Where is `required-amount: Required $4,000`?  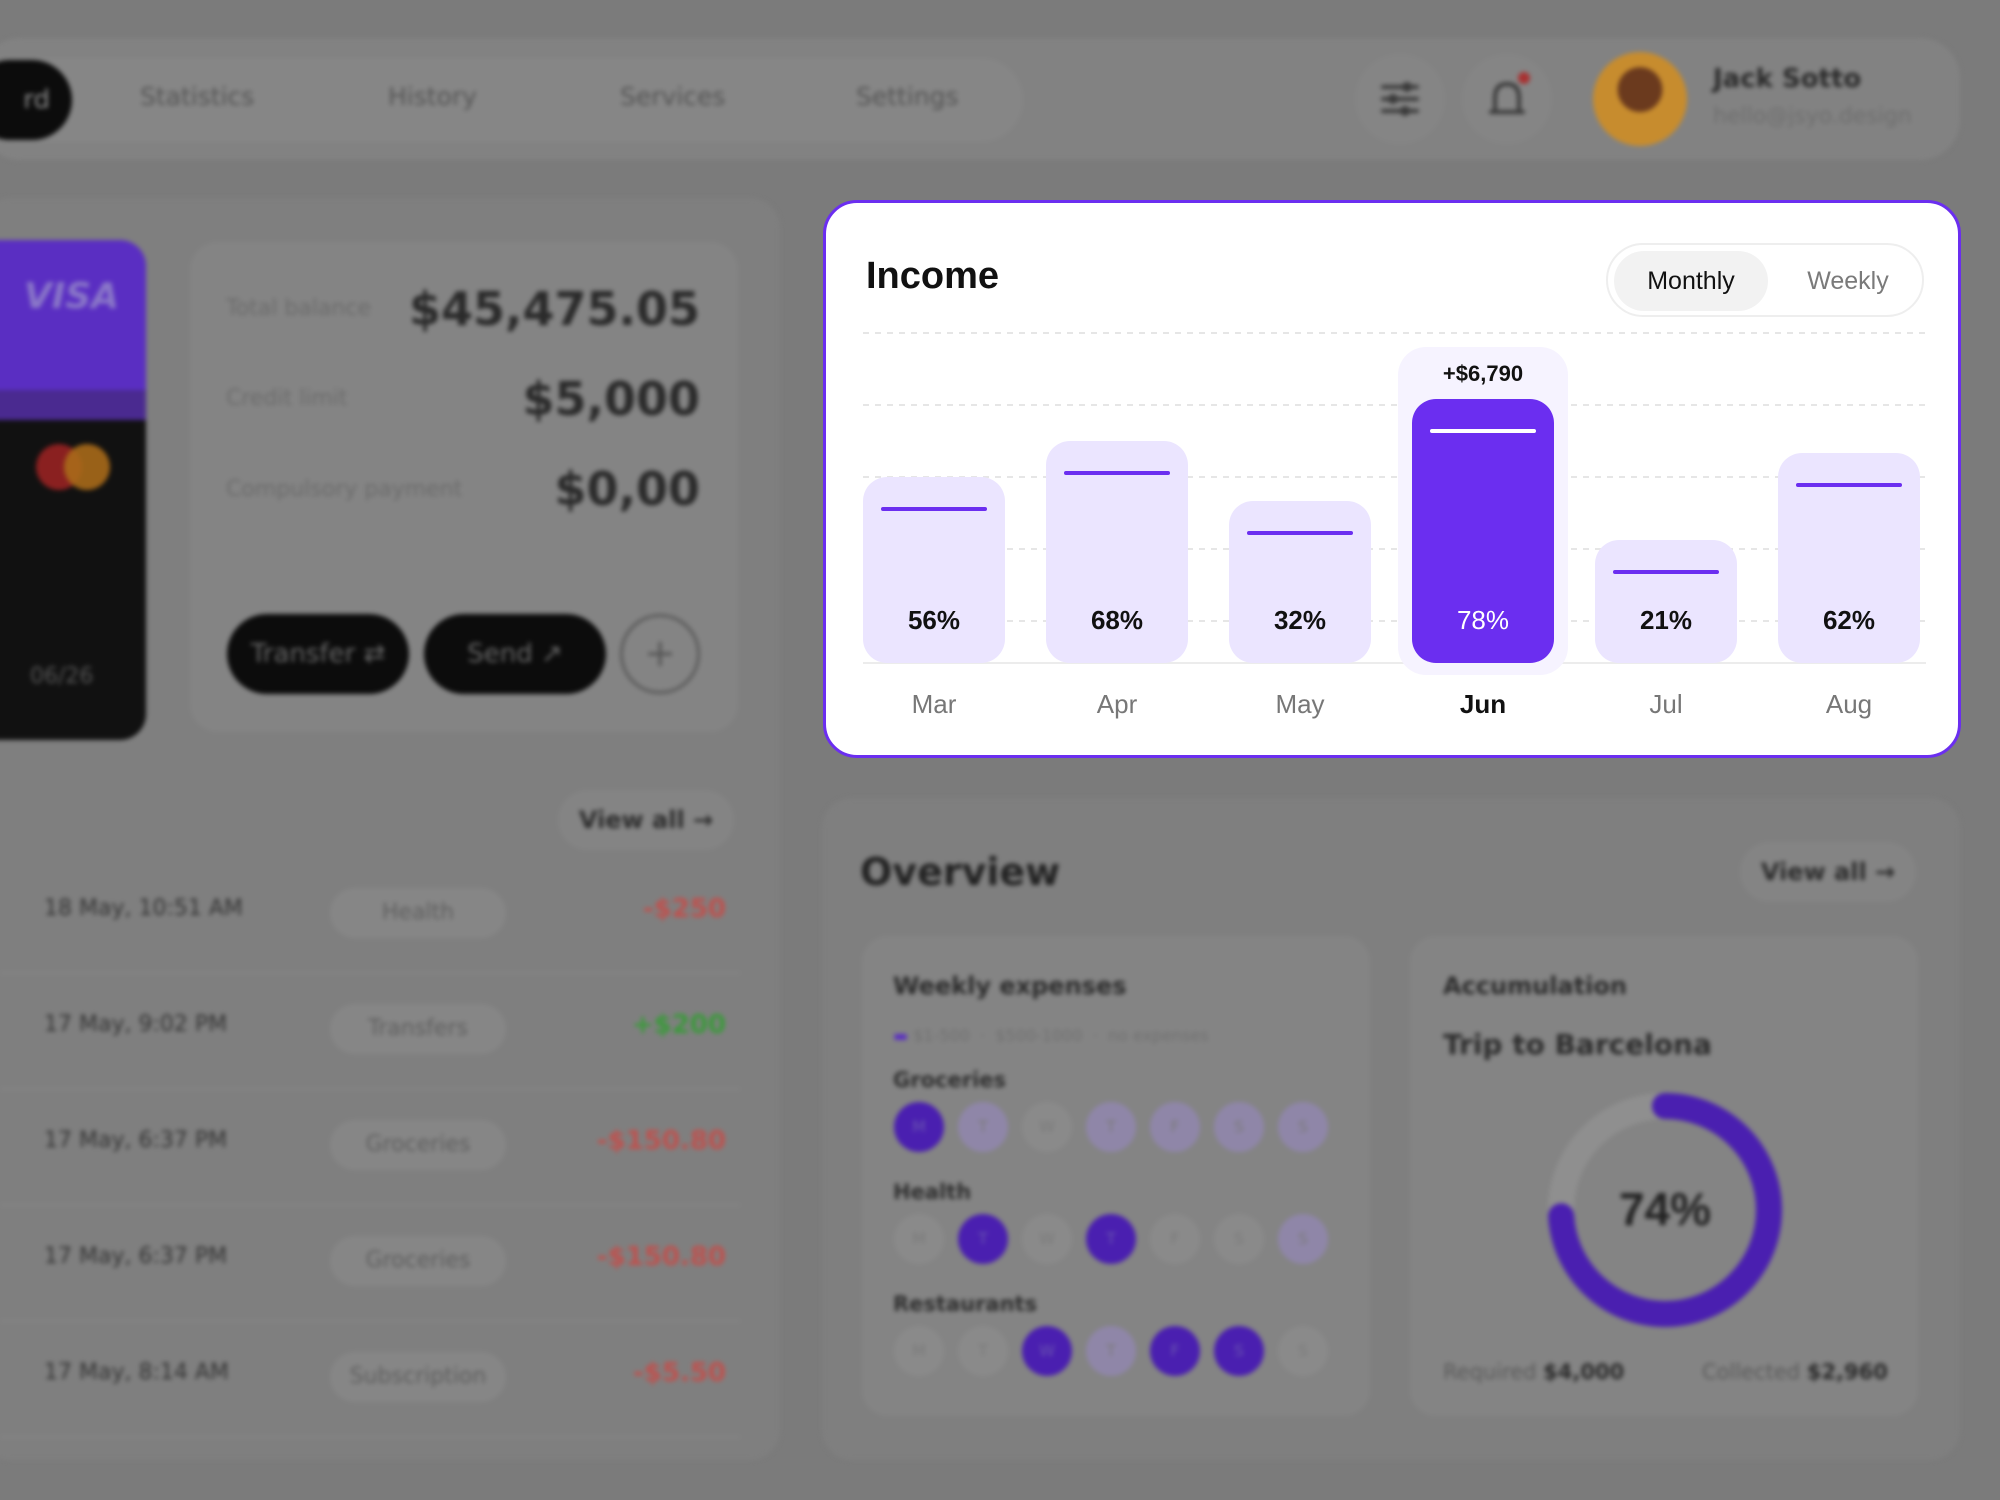 required-amount: Required $4,000 is located at coordinates (1533, 1372).